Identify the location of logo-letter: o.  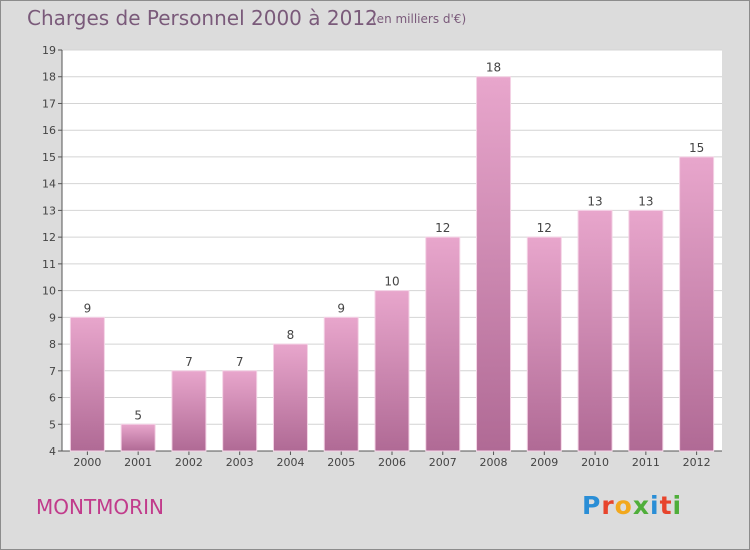
(623, 505).